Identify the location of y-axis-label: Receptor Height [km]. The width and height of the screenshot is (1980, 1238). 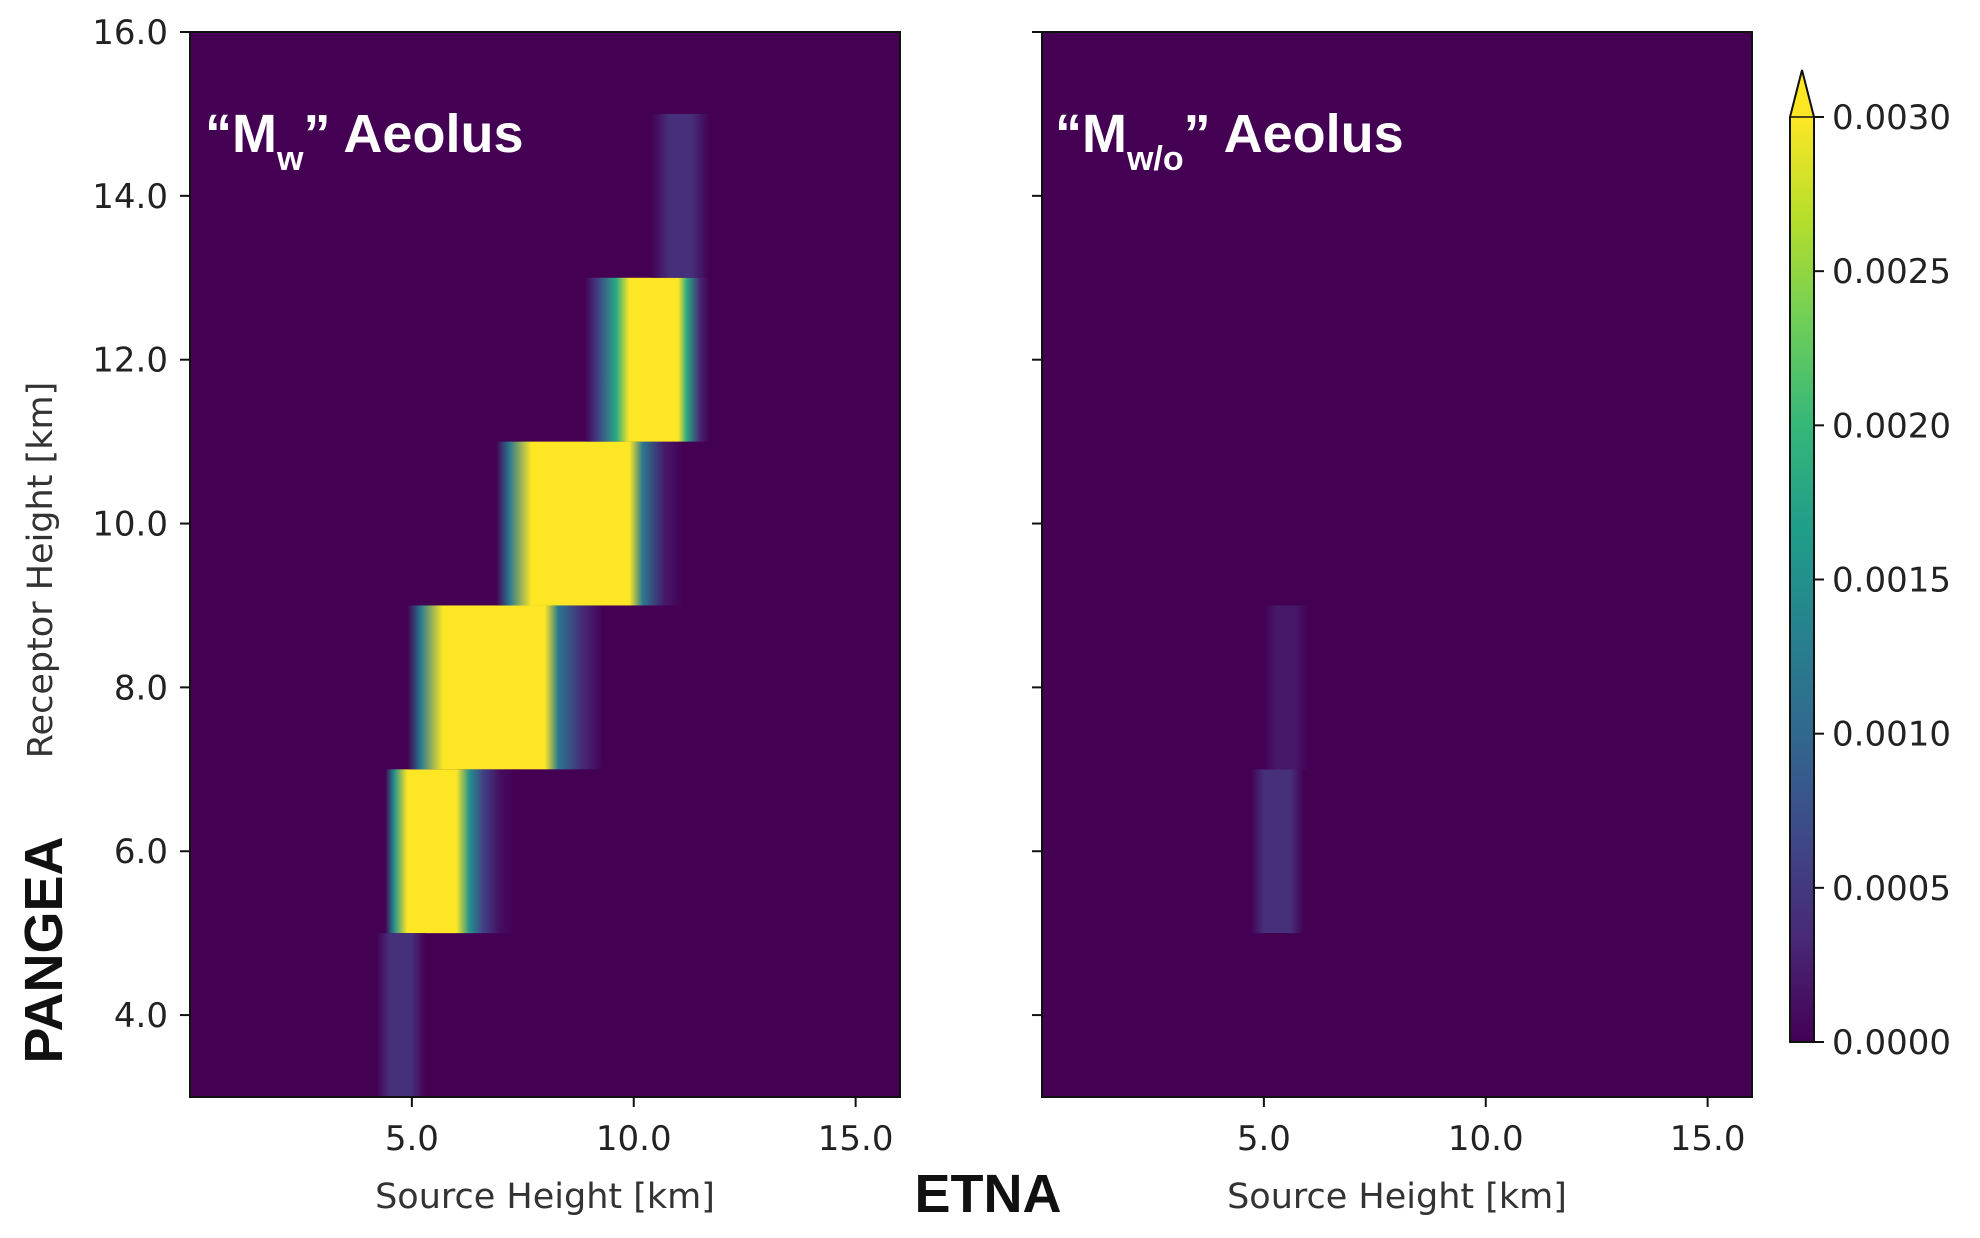
(41, 570).